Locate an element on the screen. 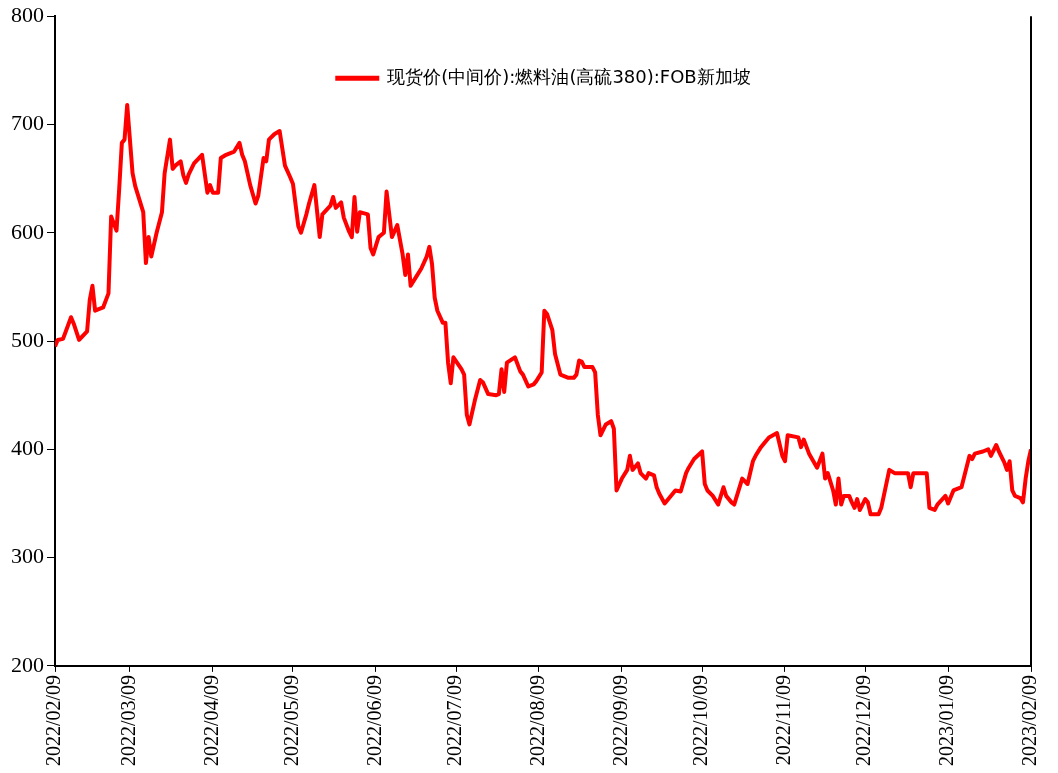 The width and height of the screenshot is (1058, 773). x-tick-label: 2022/06/09 is located at coordinates (374, 720).